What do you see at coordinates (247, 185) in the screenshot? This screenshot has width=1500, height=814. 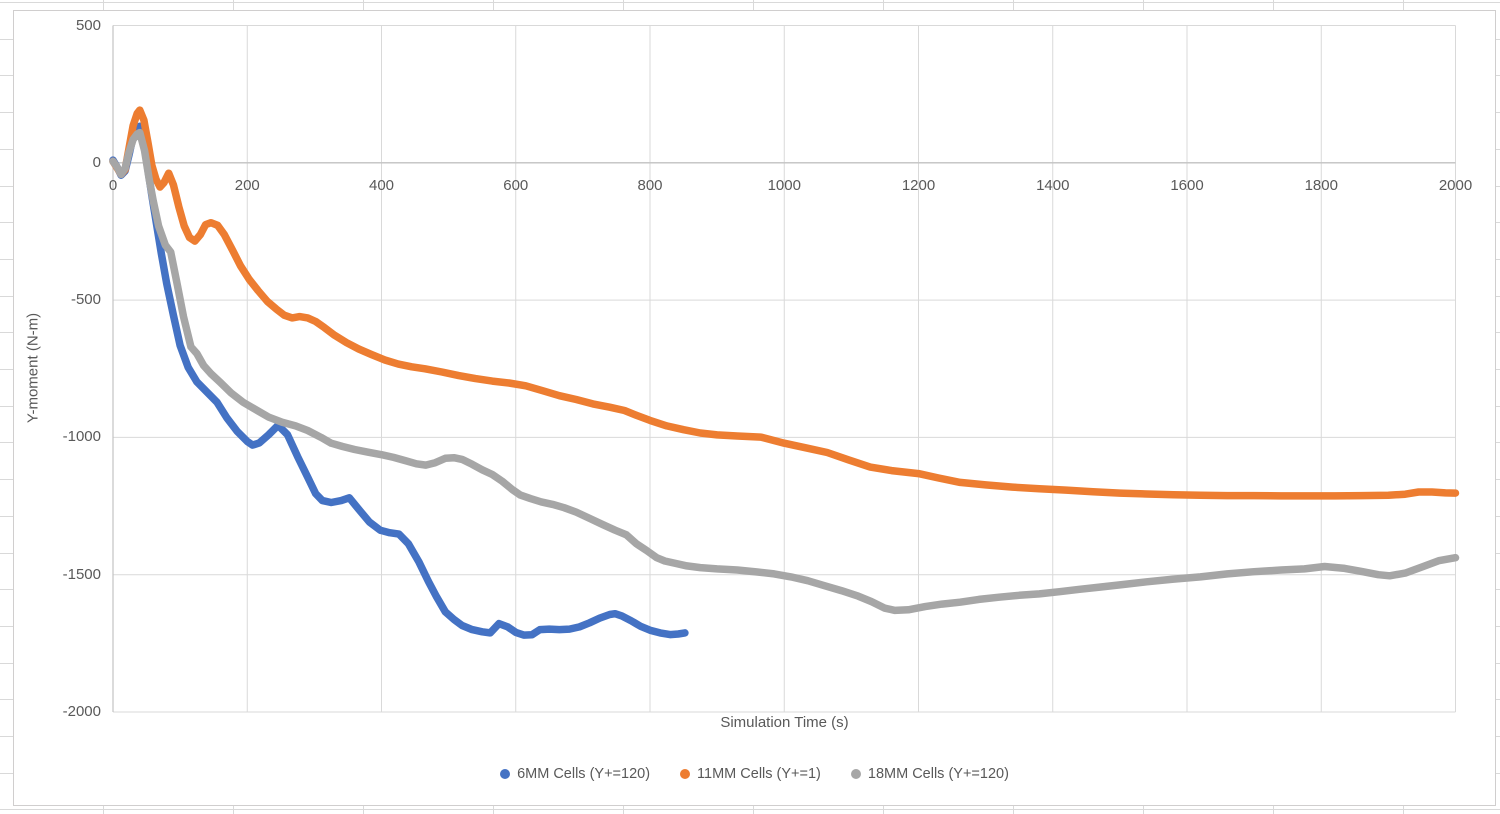 I see `x-tick-label: 200` at bounding box center [247, 185].